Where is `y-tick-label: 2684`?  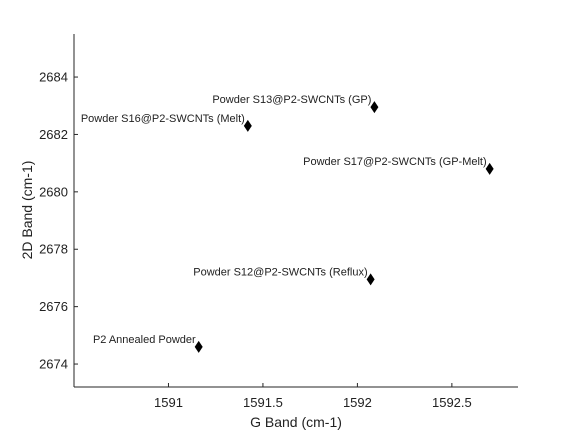
y-tick-label: 2684 is located at coordinates (53, 77).